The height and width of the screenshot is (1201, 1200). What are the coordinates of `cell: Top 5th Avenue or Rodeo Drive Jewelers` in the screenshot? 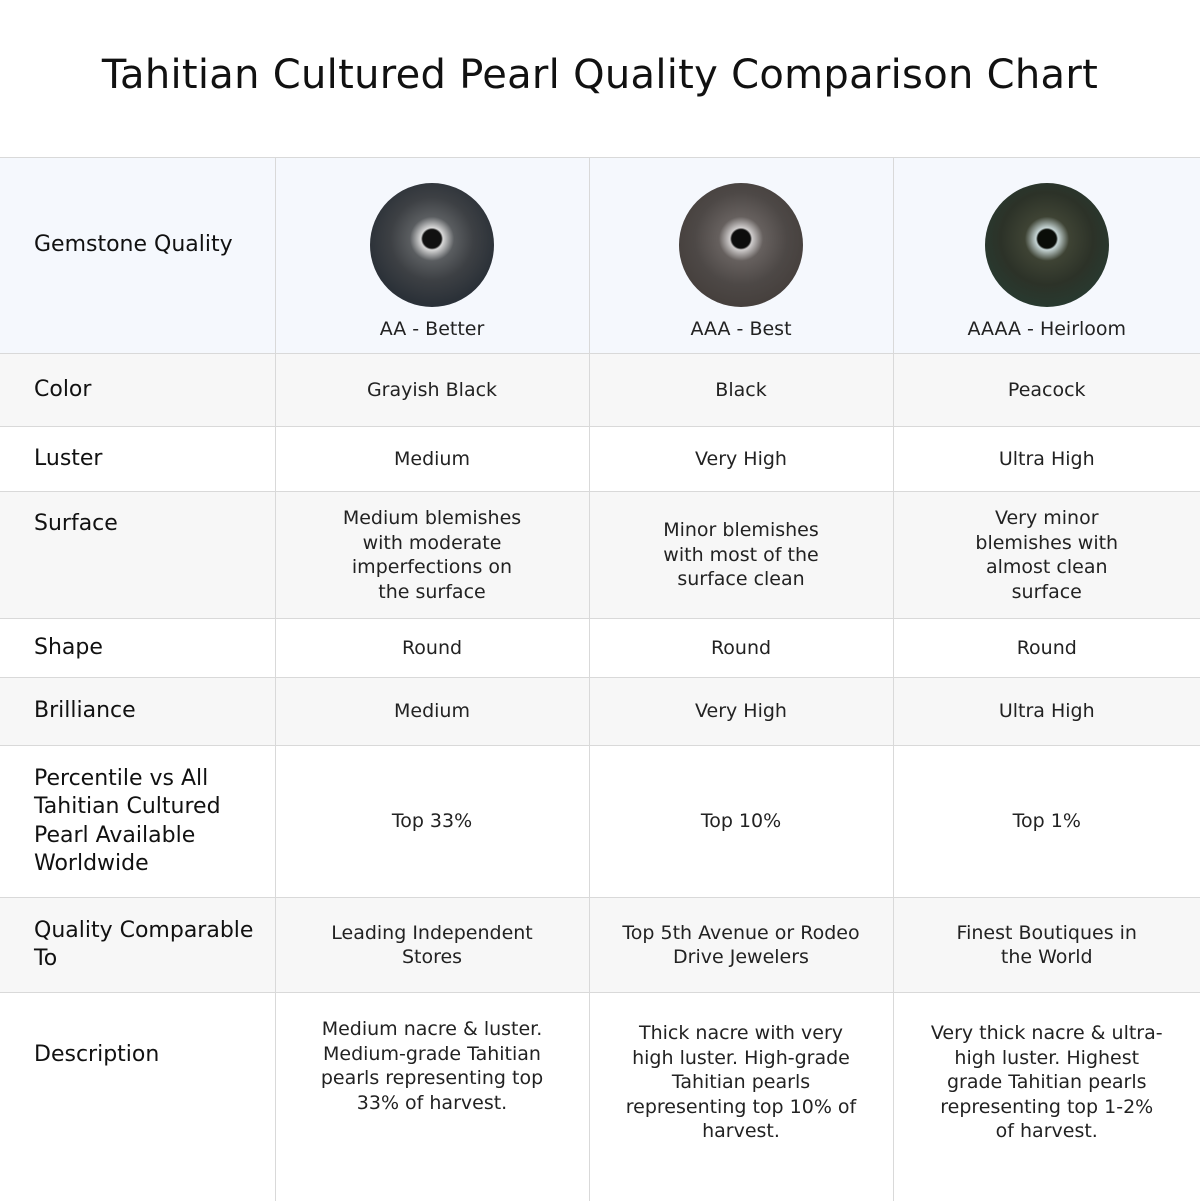 It's located at (740, 945).